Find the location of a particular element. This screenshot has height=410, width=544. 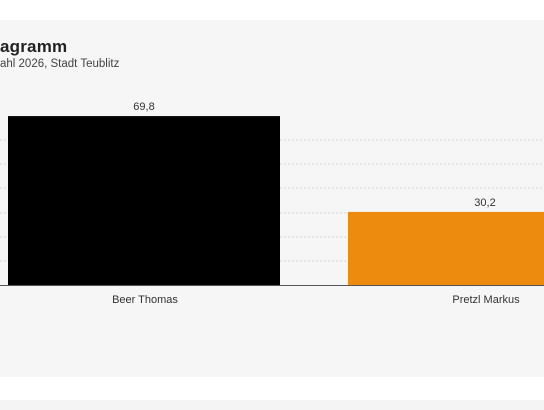

category-label-beer-thomas: Beer Thomas is located at coordinates (145, 300).